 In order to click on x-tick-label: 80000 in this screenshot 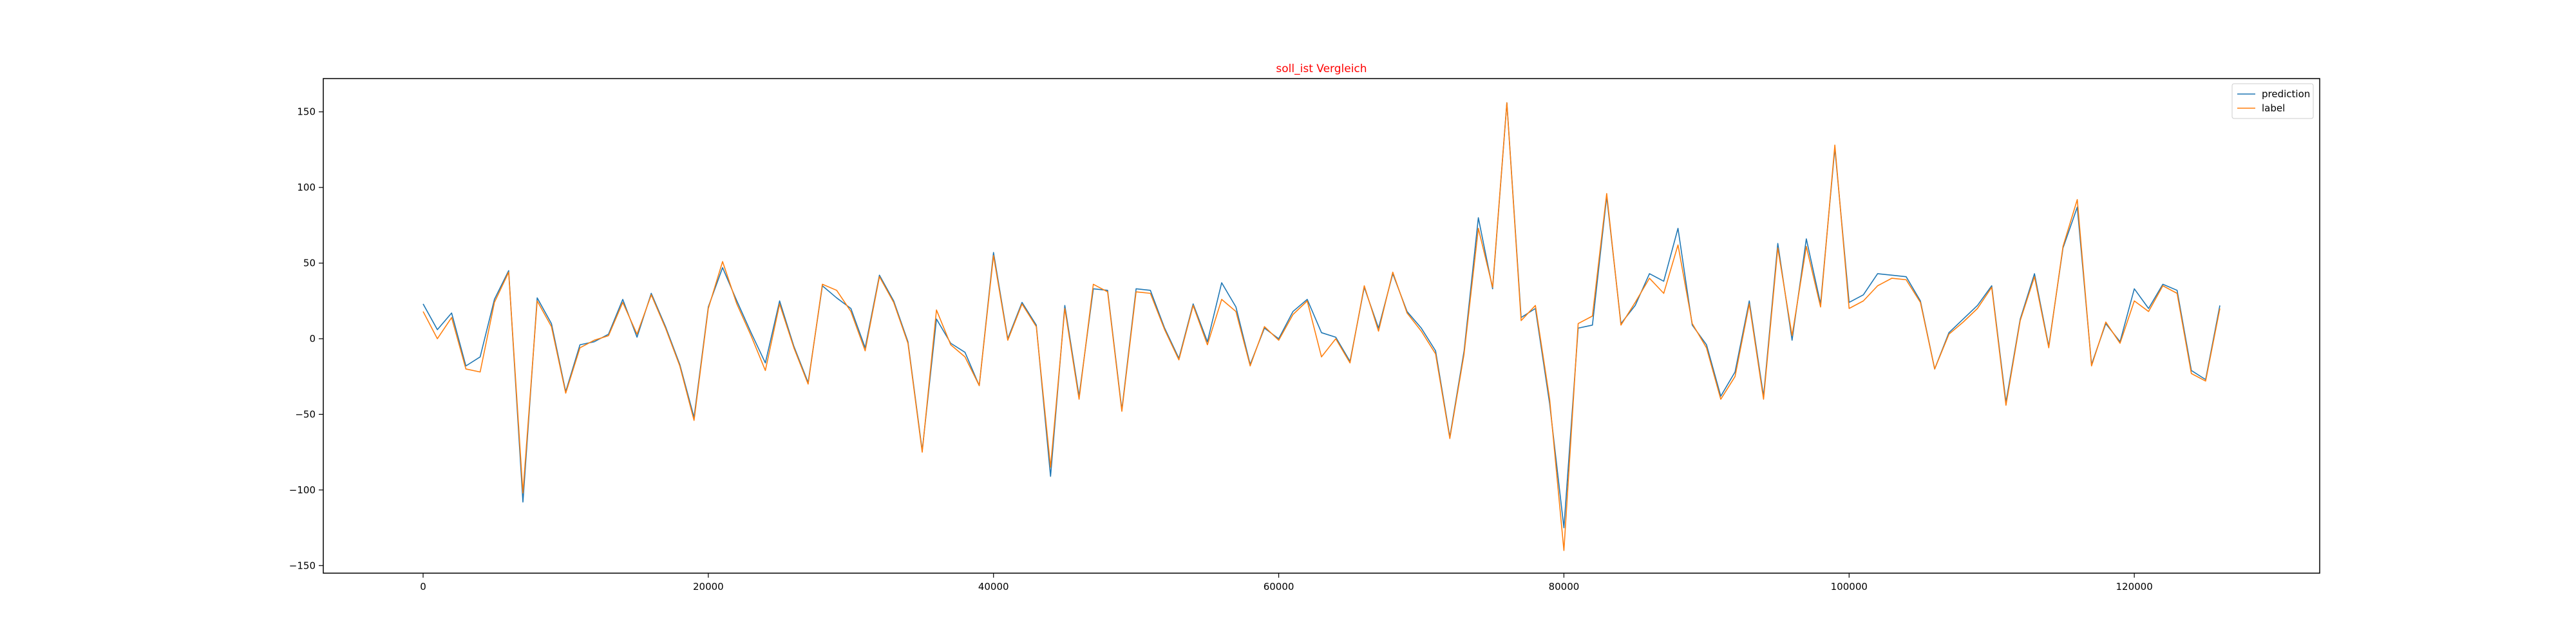, I will do `click(1564, 587)`.